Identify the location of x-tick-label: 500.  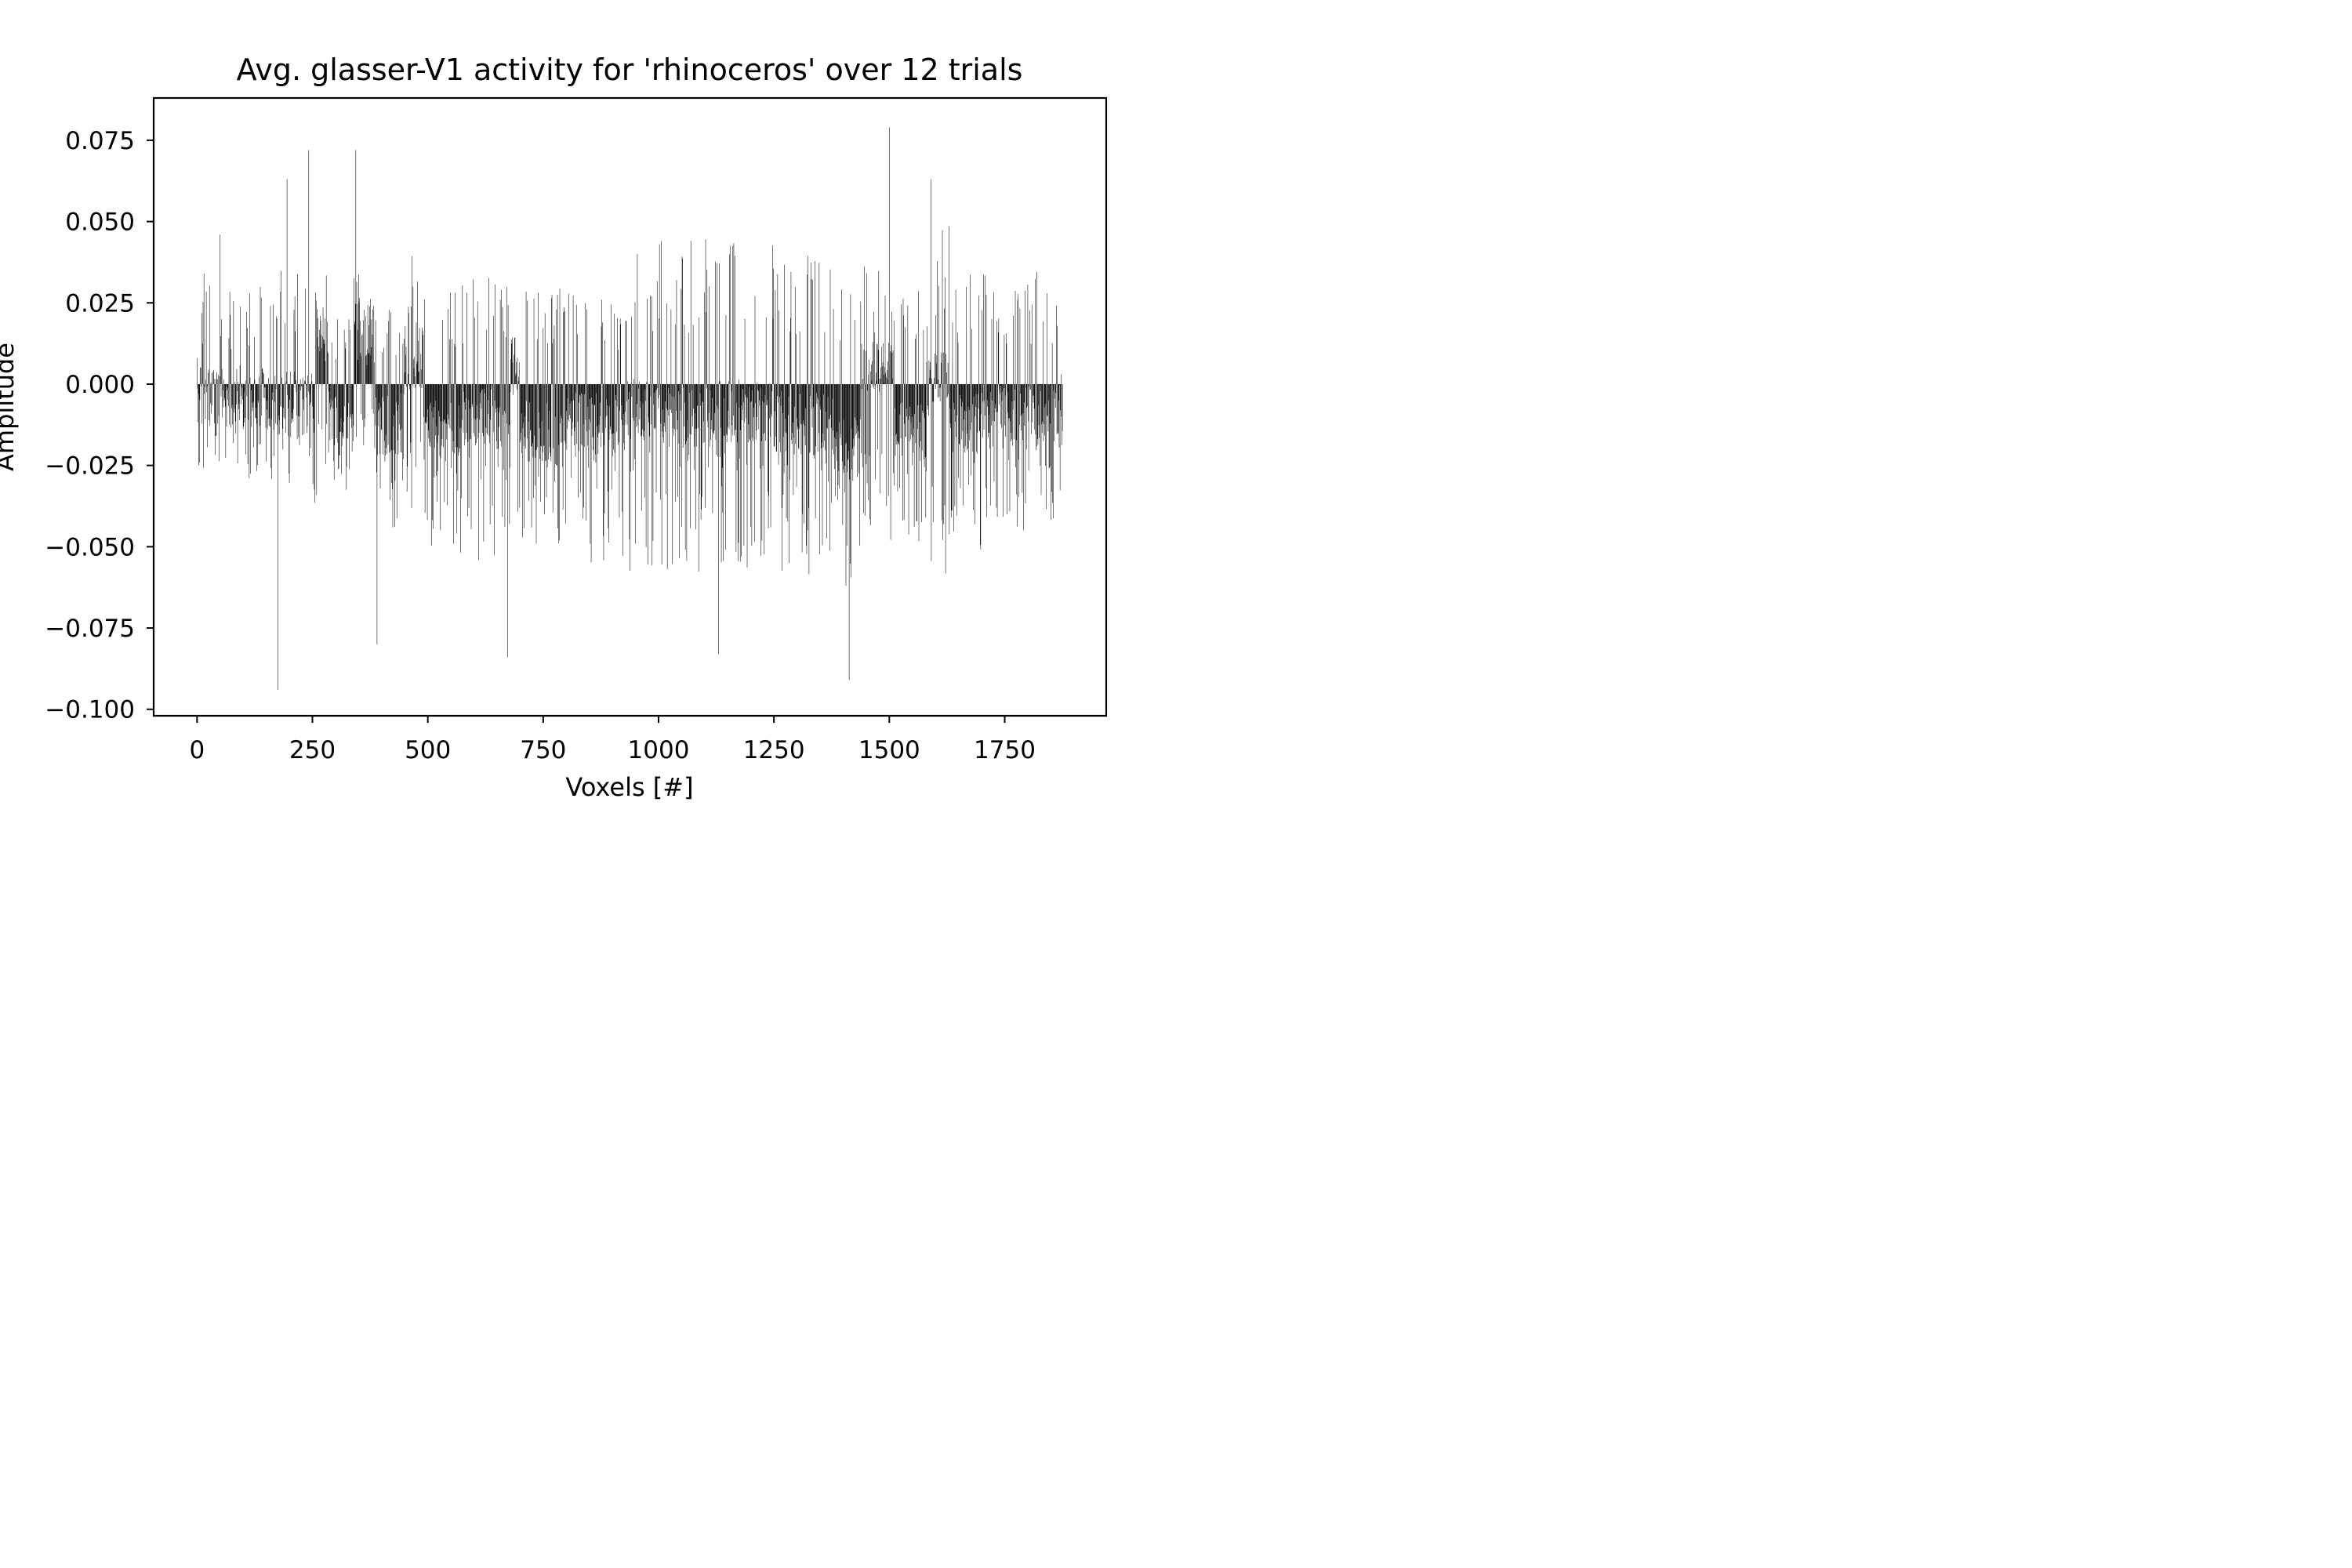
(428, 750).